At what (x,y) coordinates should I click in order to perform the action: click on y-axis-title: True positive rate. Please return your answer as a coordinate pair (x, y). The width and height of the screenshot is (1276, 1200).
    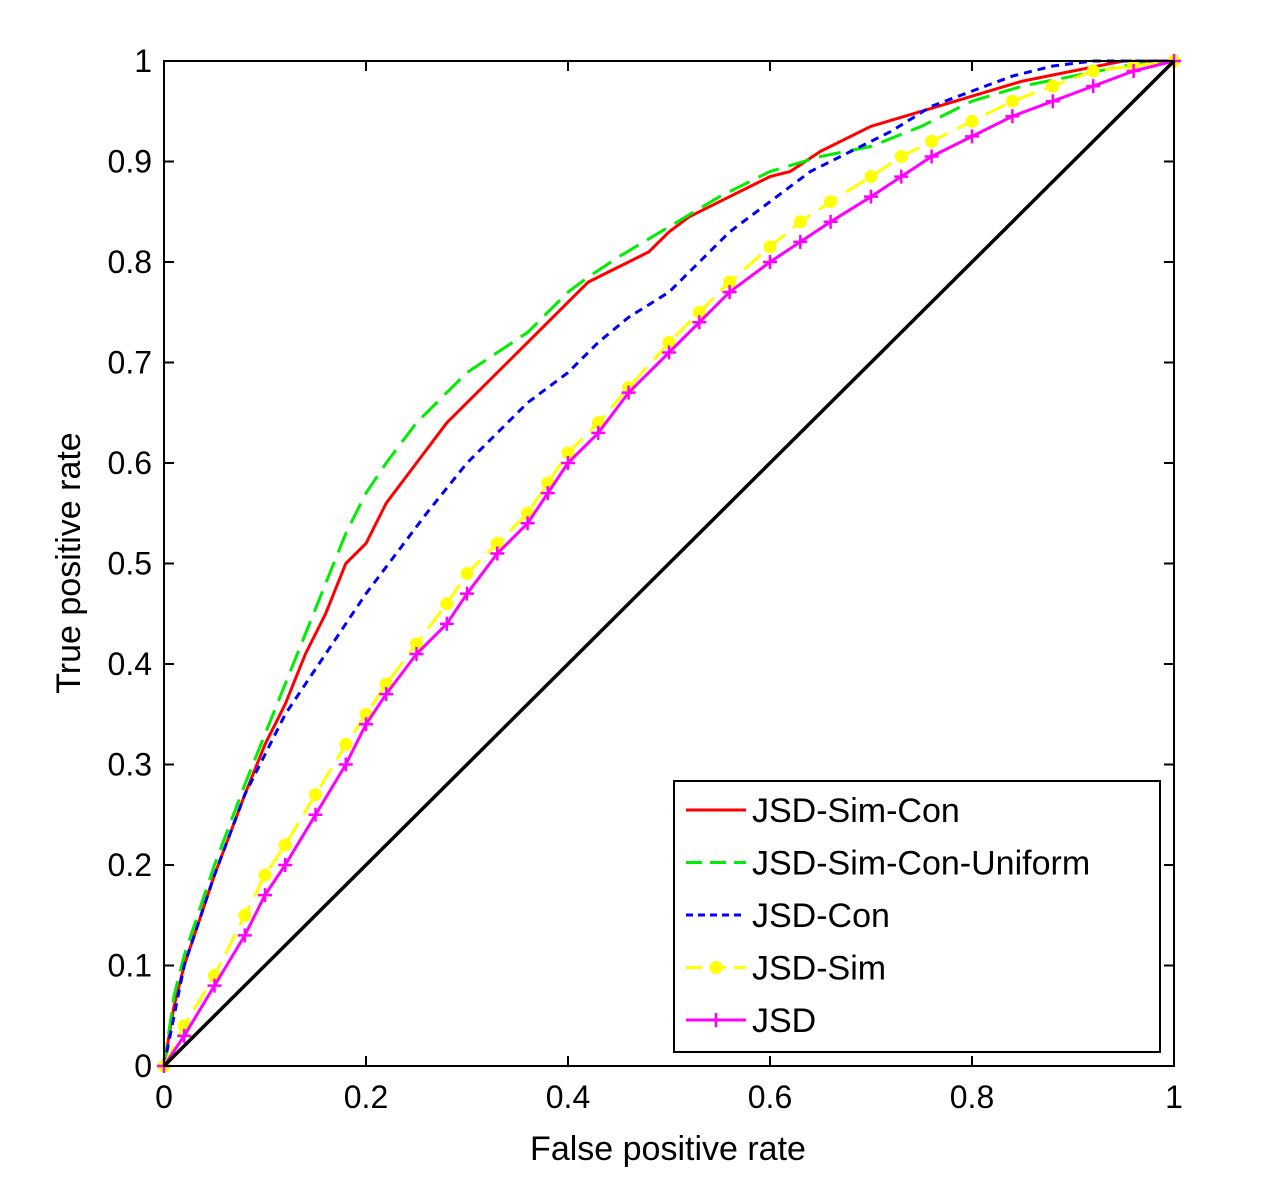
    Looking at the image, I should click on (69, 562).